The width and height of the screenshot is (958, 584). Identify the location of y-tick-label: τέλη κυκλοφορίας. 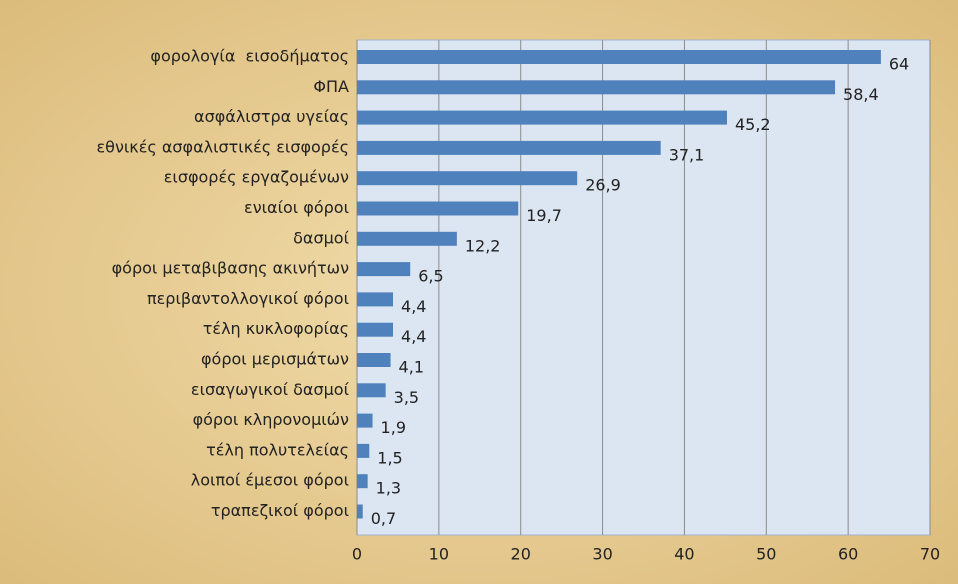
(276, 328).